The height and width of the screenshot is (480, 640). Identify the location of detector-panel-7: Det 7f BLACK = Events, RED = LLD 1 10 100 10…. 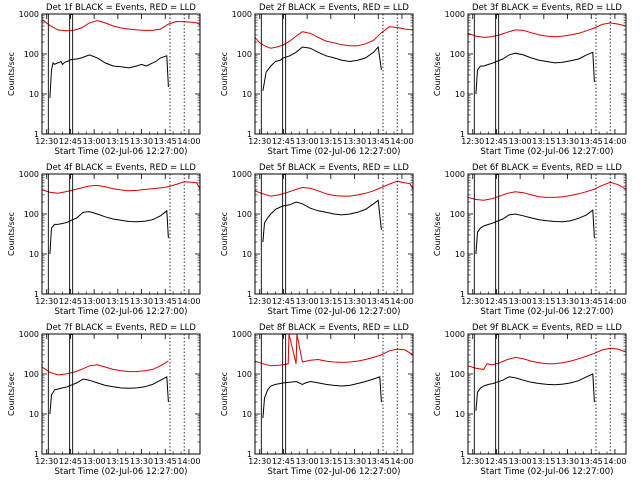
(104, 400).